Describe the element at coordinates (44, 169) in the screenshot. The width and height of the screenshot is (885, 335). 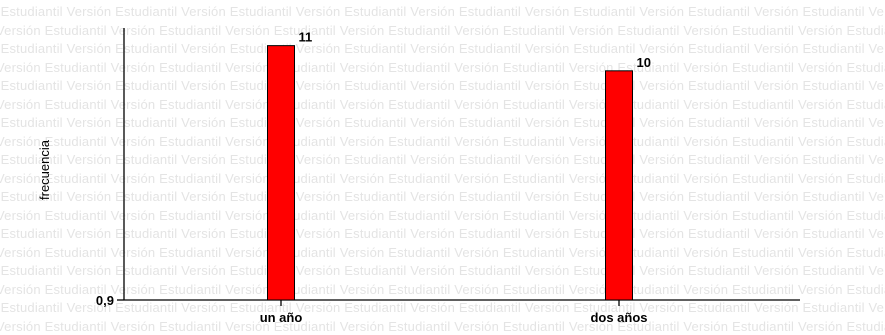
I see `y-axis-title: frecuencia` at that location.